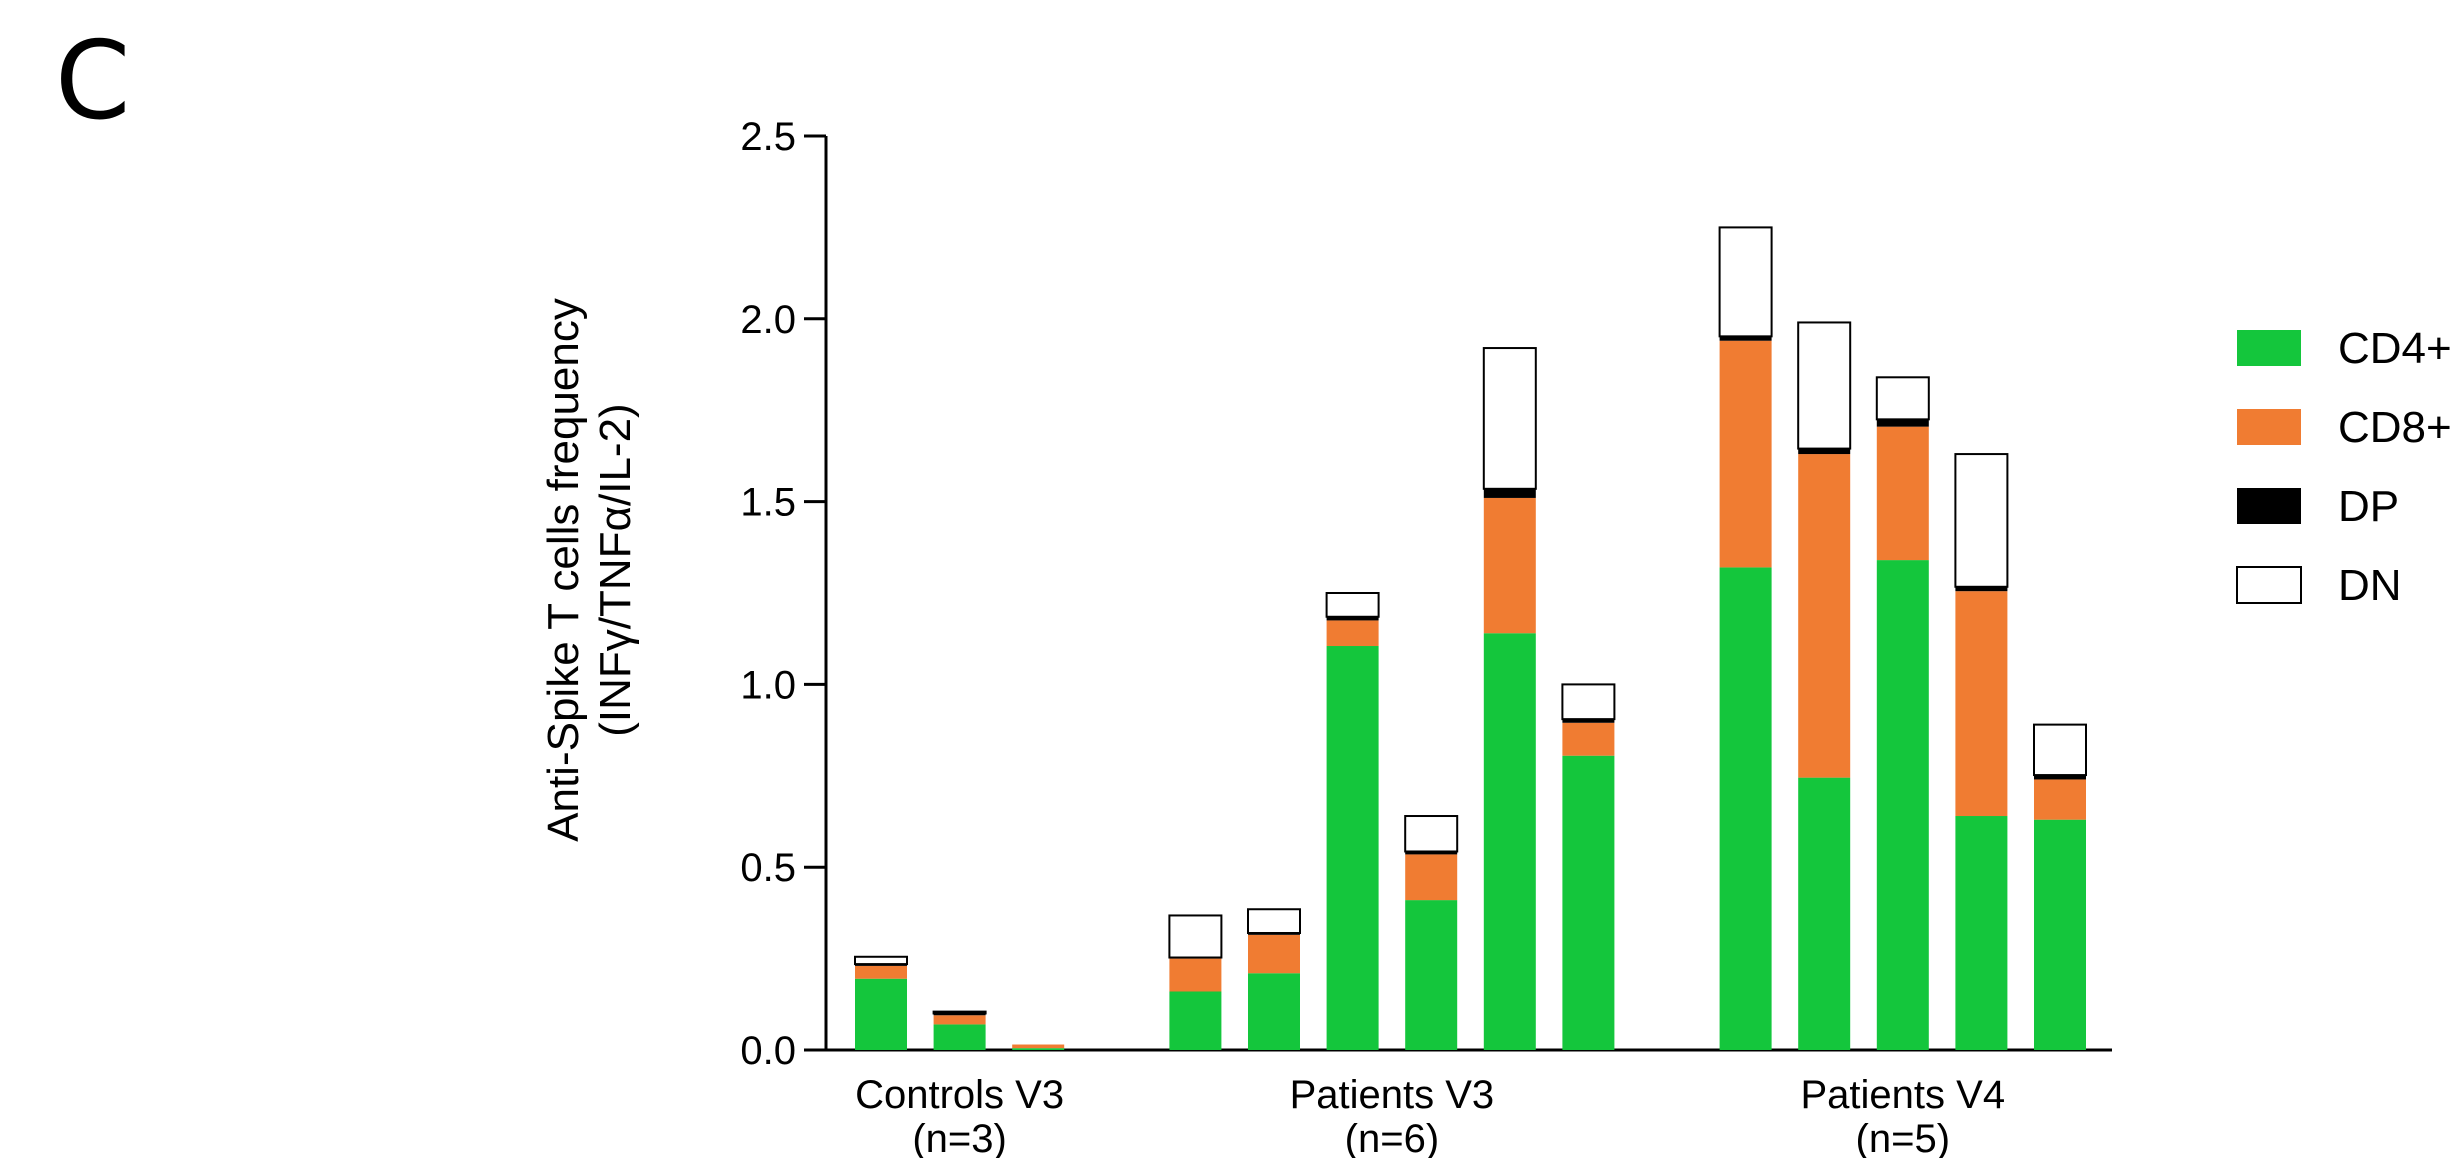  Describe the element at coordinates (615, 569) in the screenshot. I see `y-axis-label-line: (INFγ/TNFα/IL-2)` at that location.